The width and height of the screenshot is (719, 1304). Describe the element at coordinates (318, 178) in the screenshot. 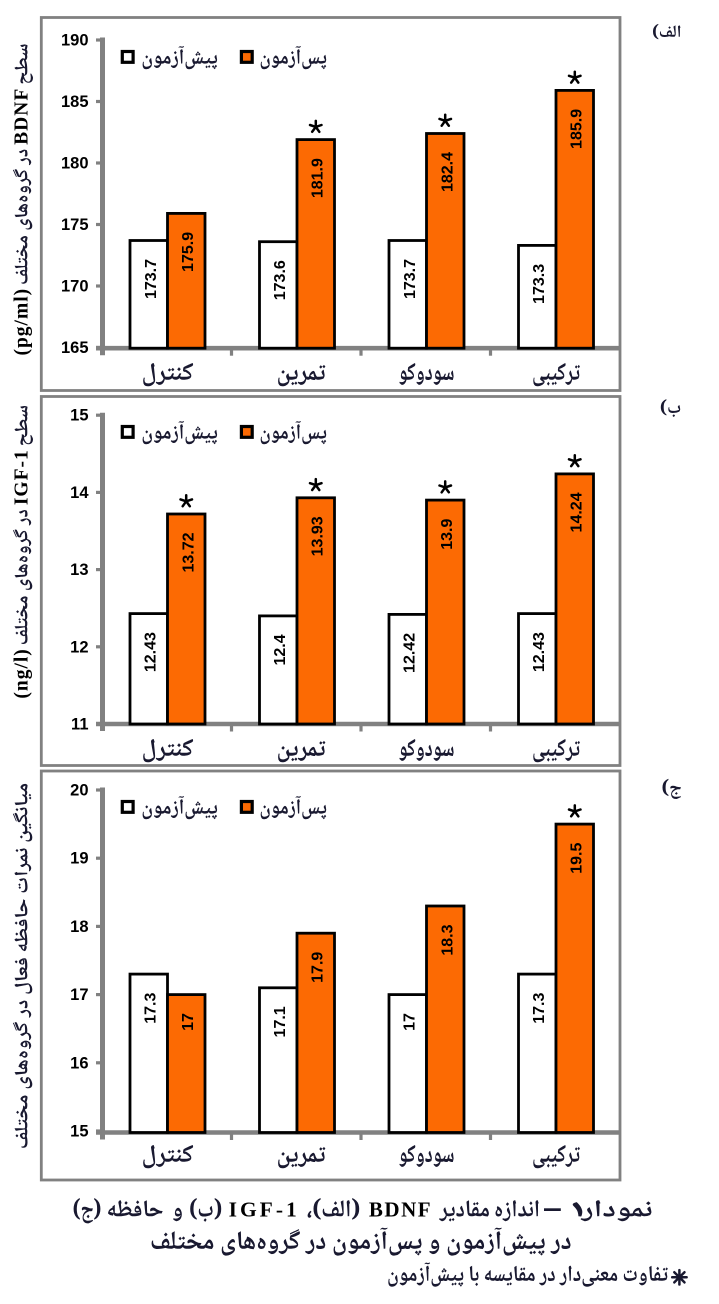

I see `svg-text: 181.9` at that location.